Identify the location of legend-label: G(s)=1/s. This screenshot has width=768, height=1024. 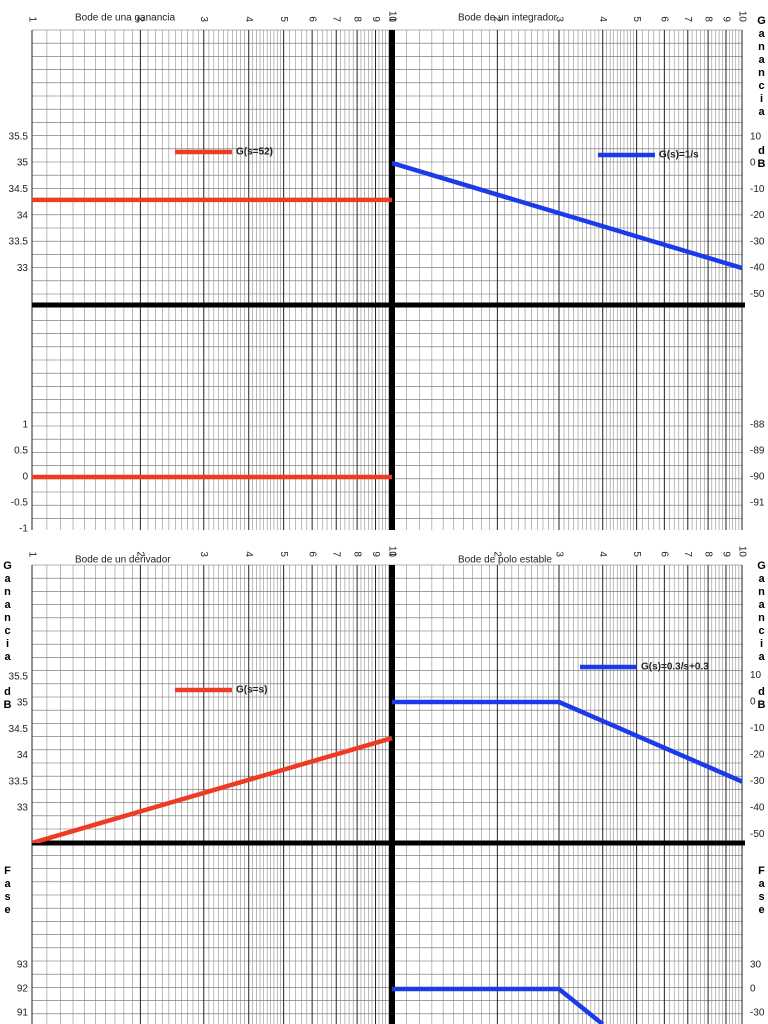
(679, 155).